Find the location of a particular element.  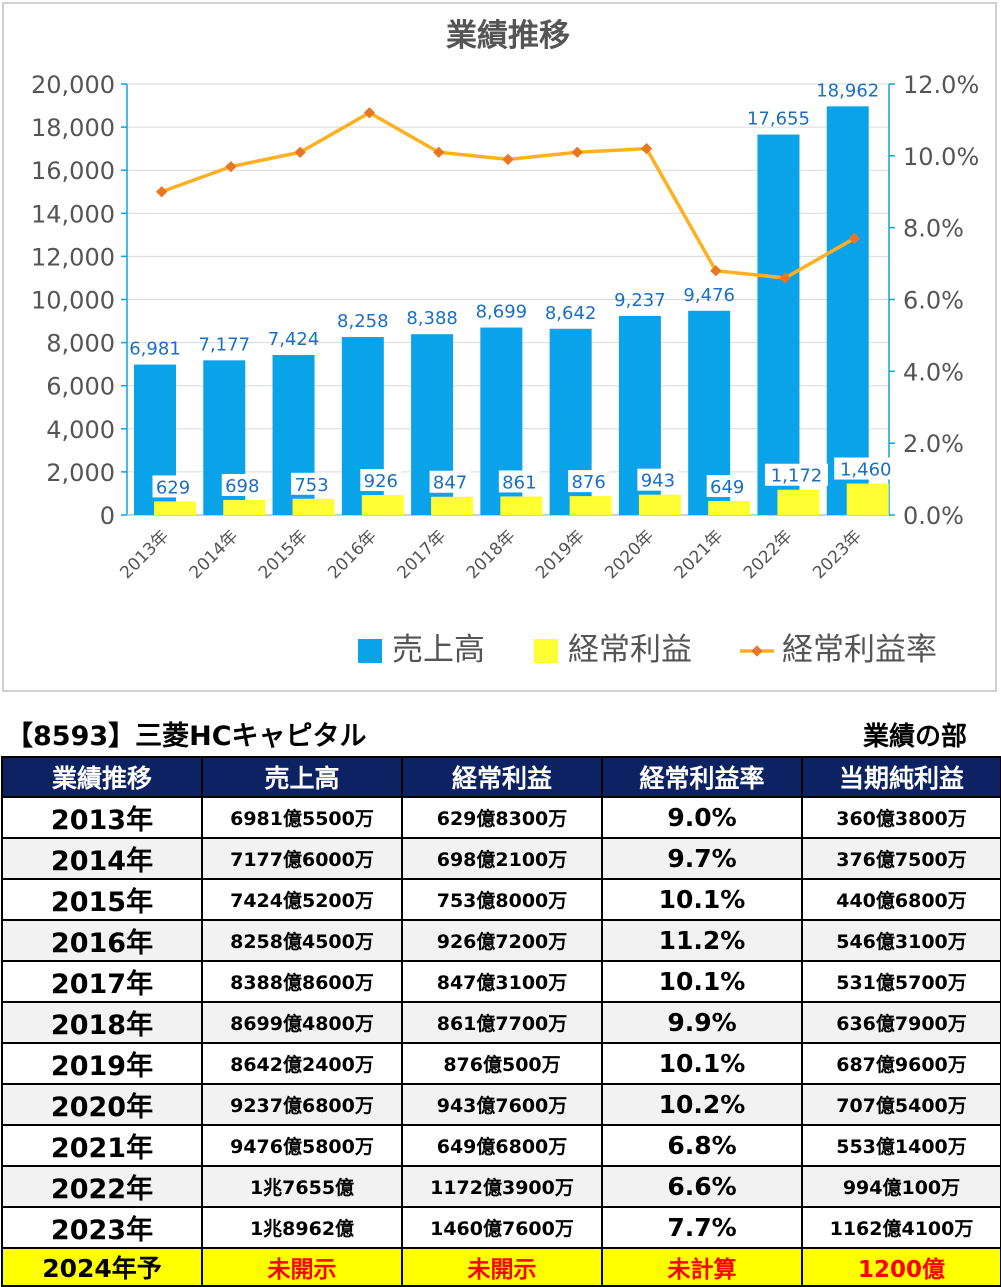

value-cell: 7.7% is located at coordinates (702, 1227).